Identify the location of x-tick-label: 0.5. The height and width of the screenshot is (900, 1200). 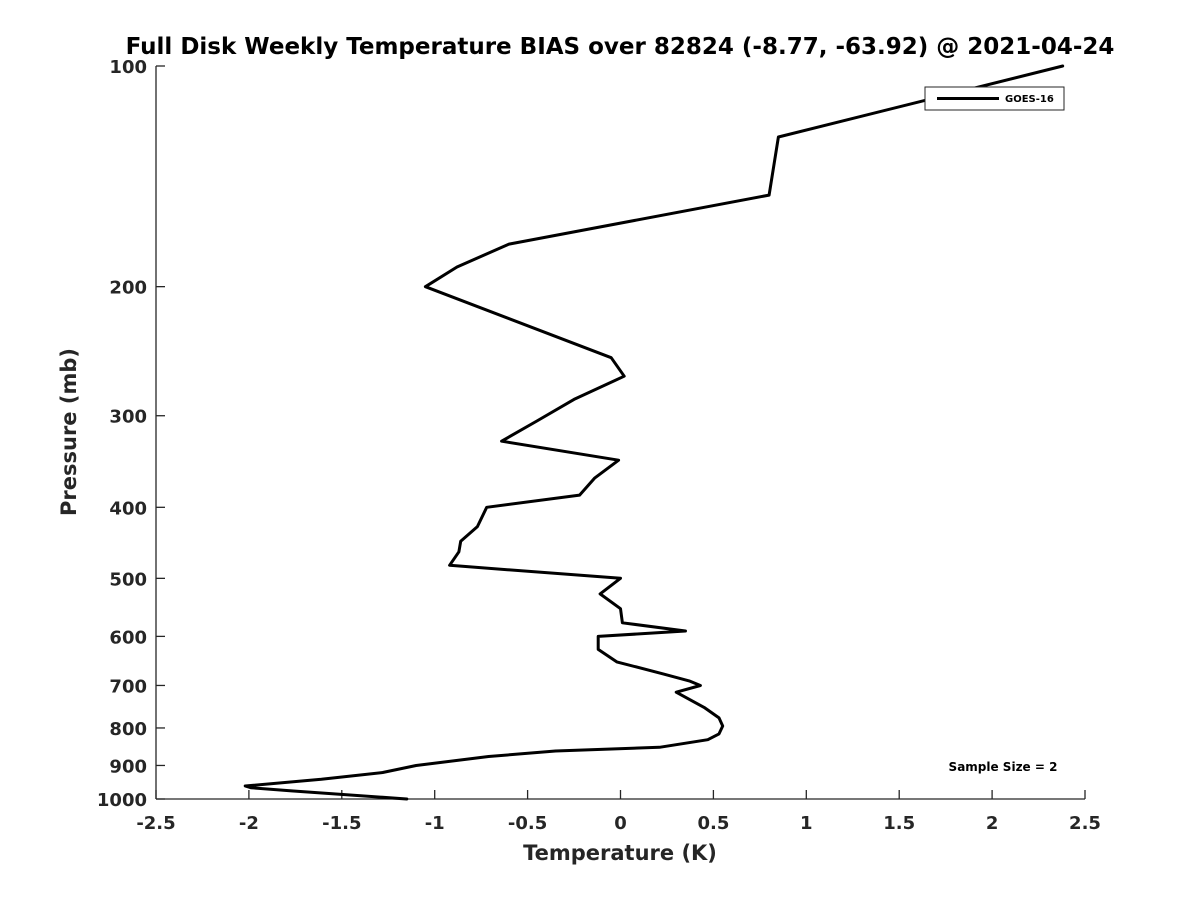
(713, 823).